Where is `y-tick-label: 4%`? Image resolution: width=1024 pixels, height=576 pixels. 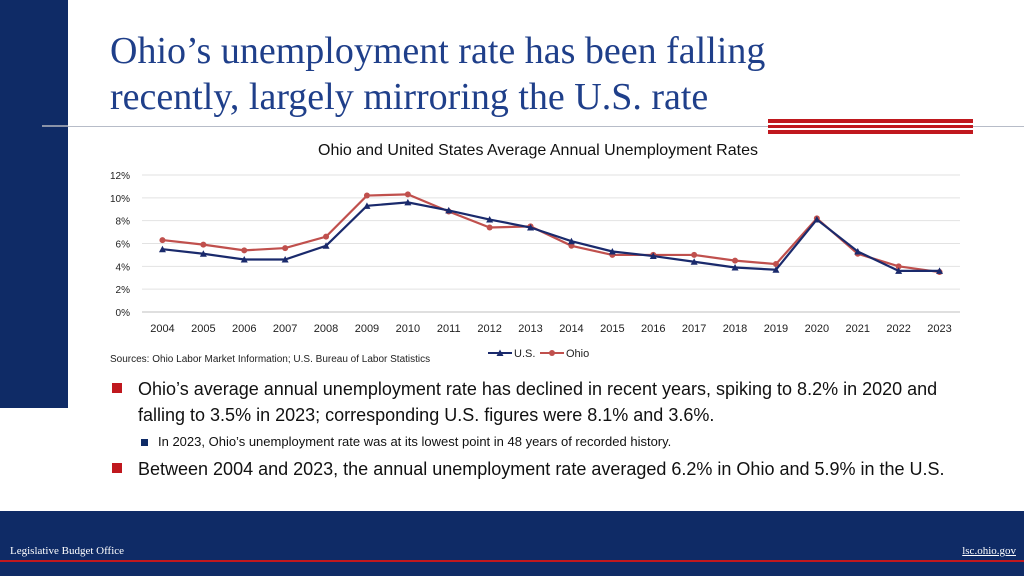 y-tick-label: 4% is located at coordinates (123, 267).